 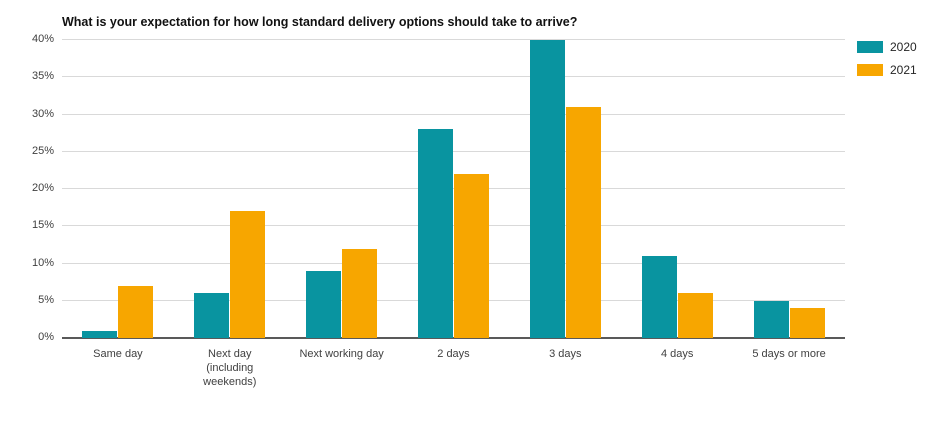 What do you see at coordinates (42, 150) in the screenshot?
I see `y-tick-label-25: 25%` at bounding box center [42, 150].